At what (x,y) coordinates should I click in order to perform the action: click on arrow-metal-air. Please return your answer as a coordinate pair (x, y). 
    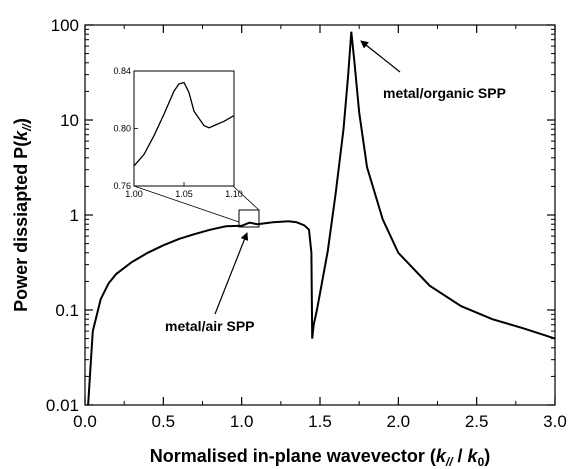
    Looking at the image, I should click on (231, 273).